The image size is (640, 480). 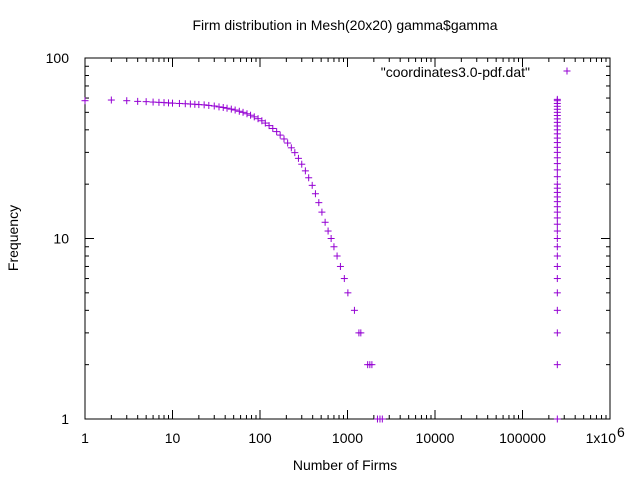 What do you see at coordinates (85, 438) in the screenshot?
I see `x-tick-label: 1` at bounding box center [85, 438].